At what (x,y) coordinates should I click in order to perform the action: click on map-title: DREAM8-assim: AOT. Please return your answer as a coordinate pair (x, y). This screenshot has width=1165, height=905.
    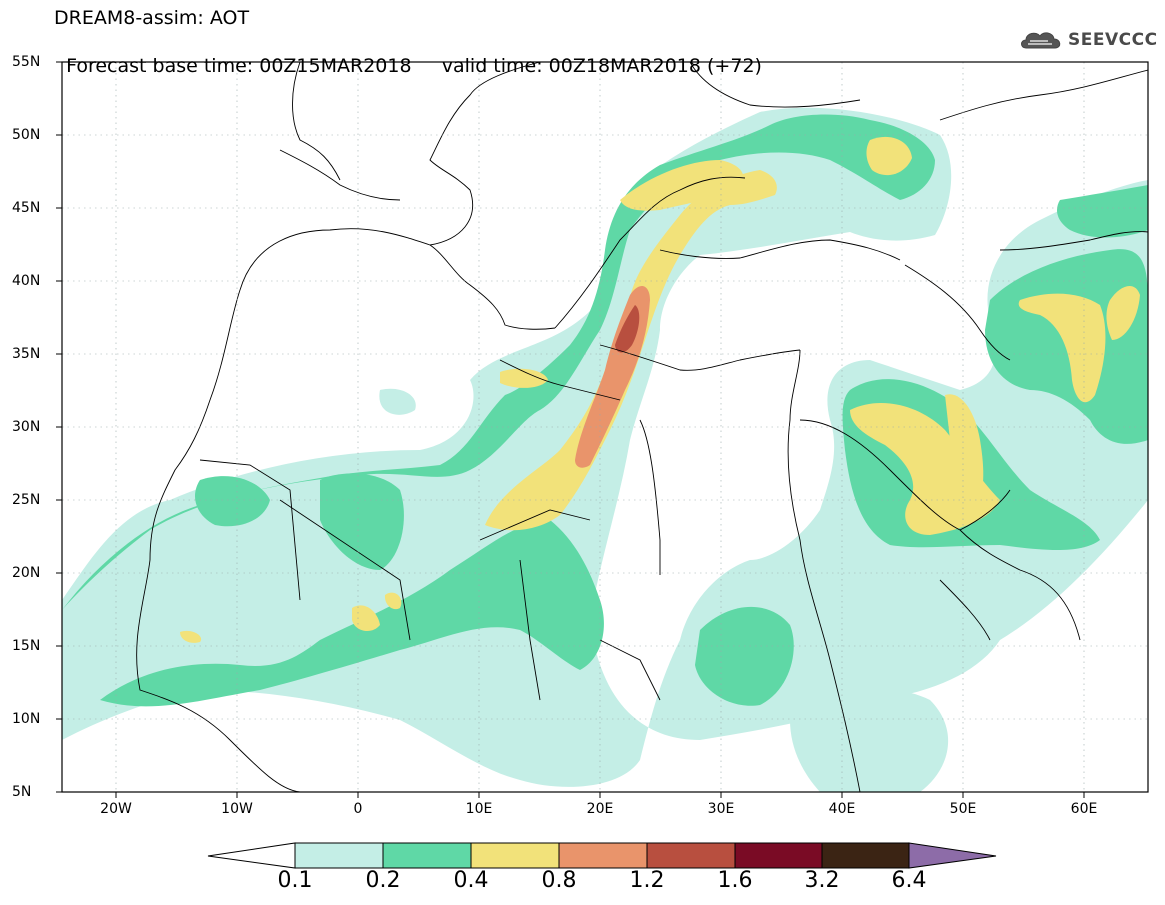
    Looking at the image, I should click on (152, 18).